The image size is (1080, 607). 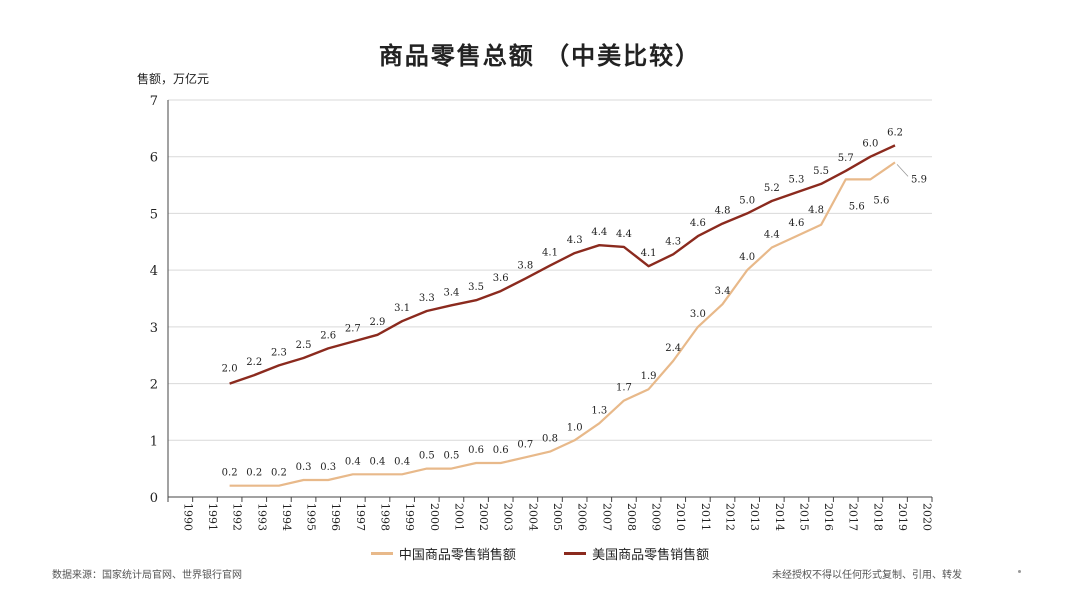 What do you see at coordinates (427, 298) in the screenshot?
I see `data-label-us: 3.3` at bounding box center [427, 298].